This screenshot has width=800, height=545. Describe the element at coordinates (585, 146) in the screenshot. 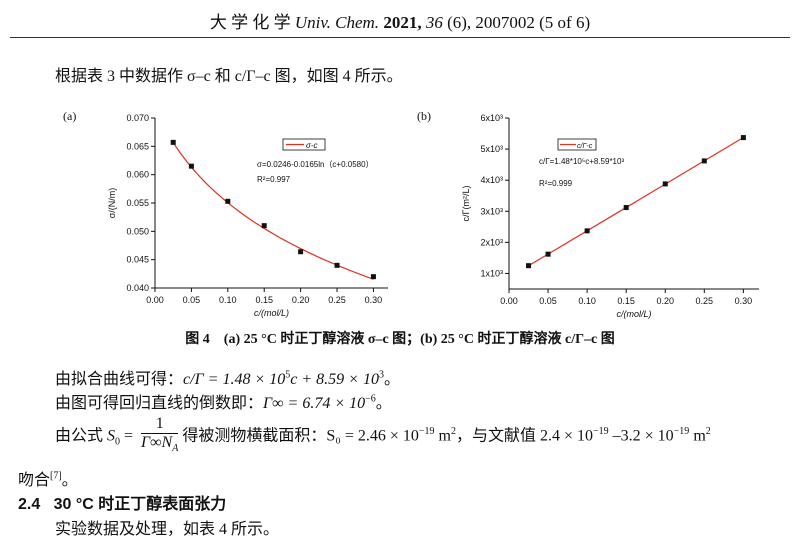

I see `legend-label: c/Γ-c` at that location.